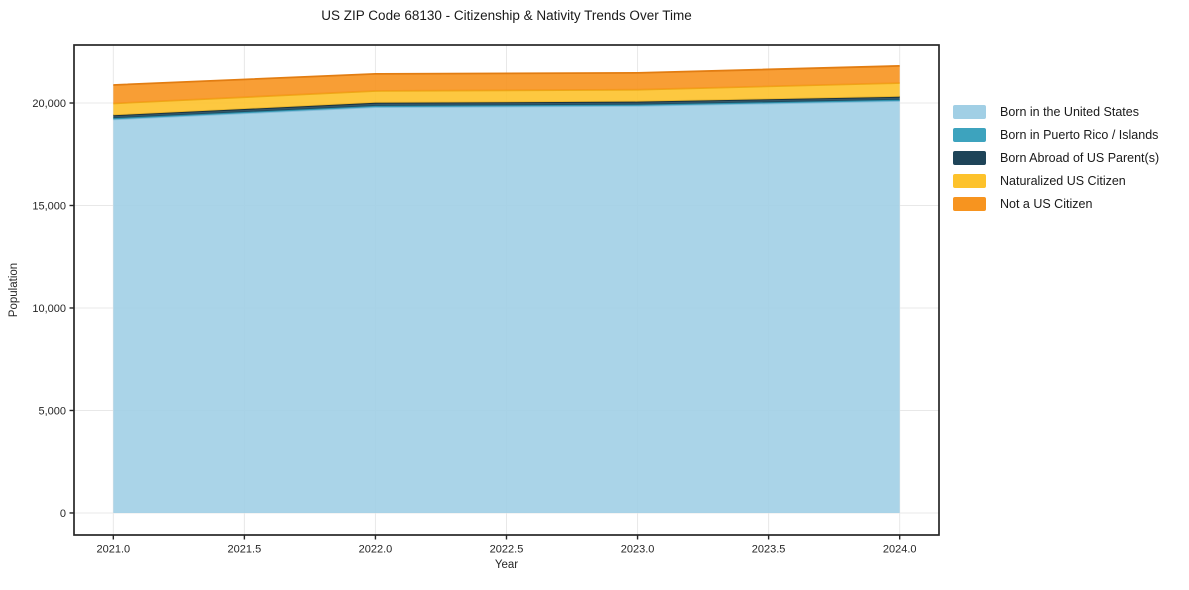  What do you see at coordinates (1079, 134) in the screenshot?
I see `legend-item-label: Born in Puerto Rico / Islands` at bounding box center [1079, 134].